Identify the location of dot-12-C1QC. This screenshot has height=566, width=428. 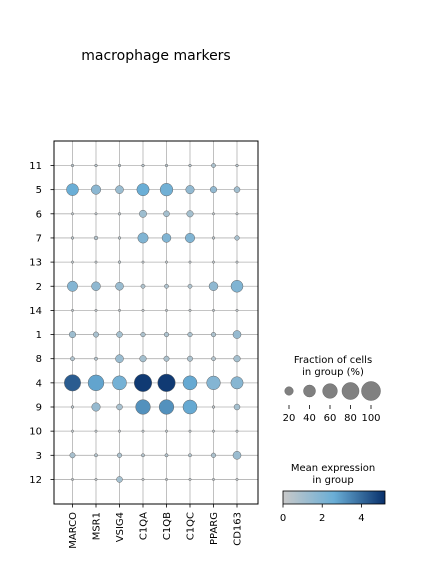
(190, 479).